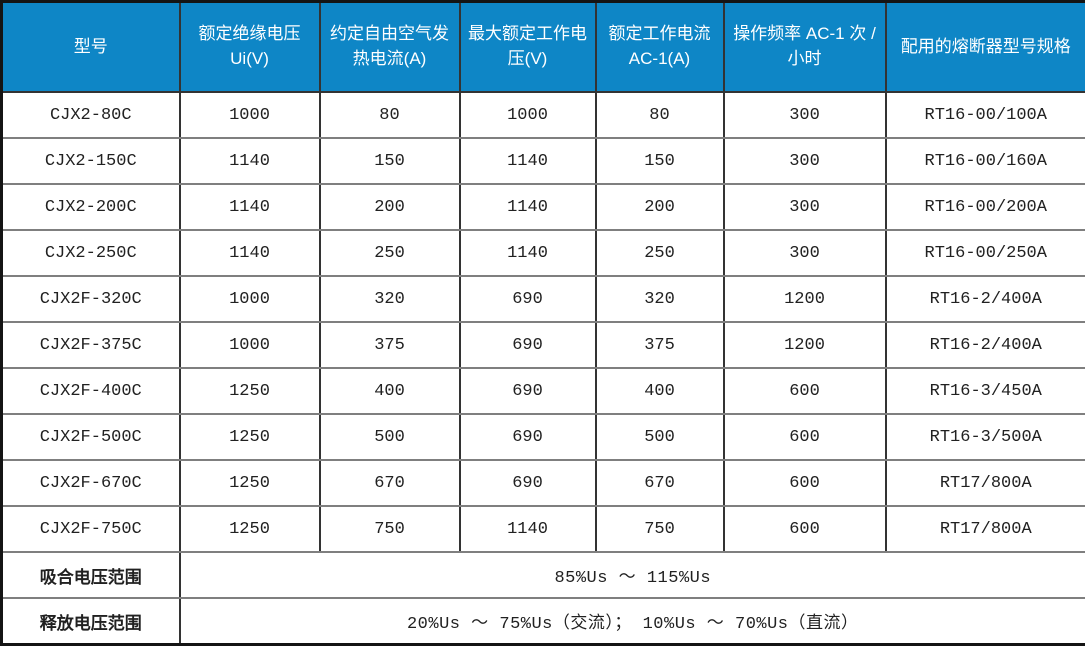 This screenshot has height=646, width=1085. What do you see at coordinates (91, 299) in the screenshot?
I see `model-cell: CJX2F-320C` at bounding box center [91, 299].